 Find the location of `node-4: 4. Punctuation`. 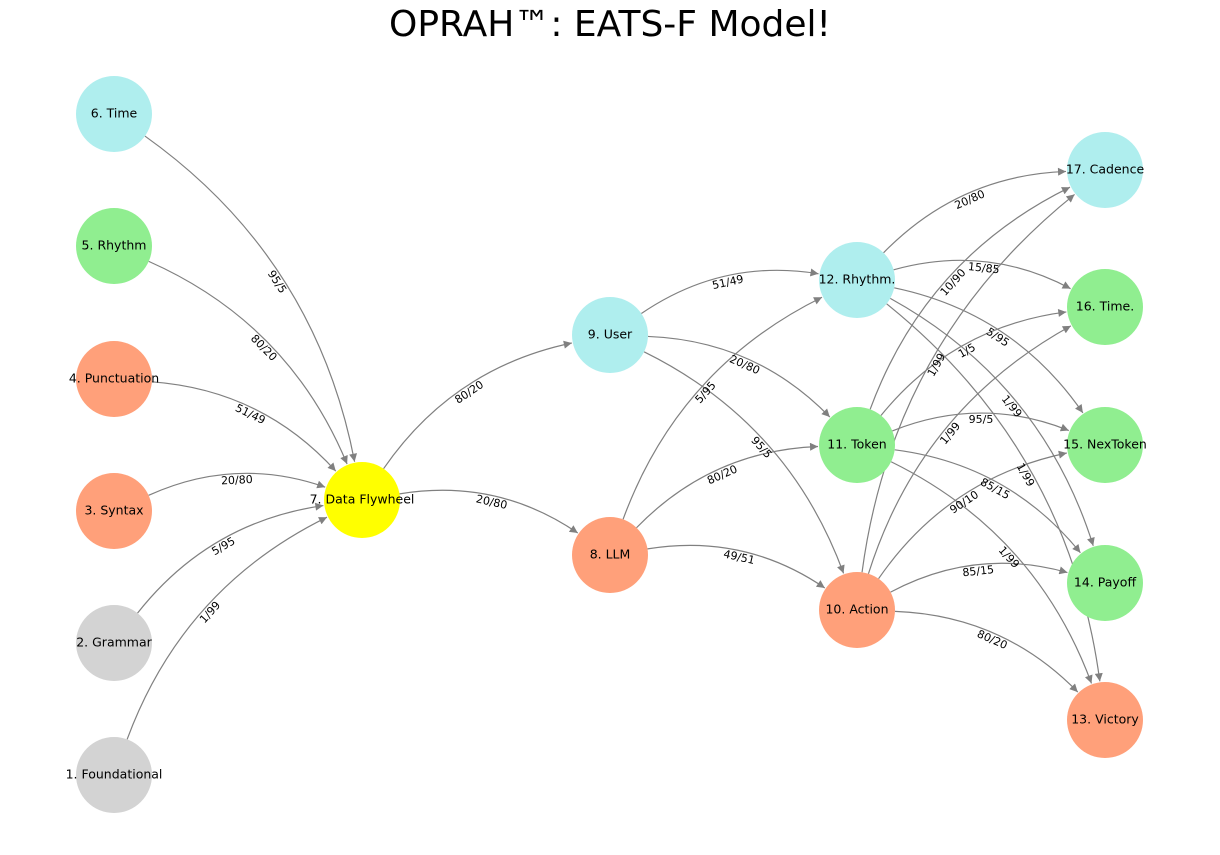

node-4: 4. Punctuation is located at coordinates (114, 379).